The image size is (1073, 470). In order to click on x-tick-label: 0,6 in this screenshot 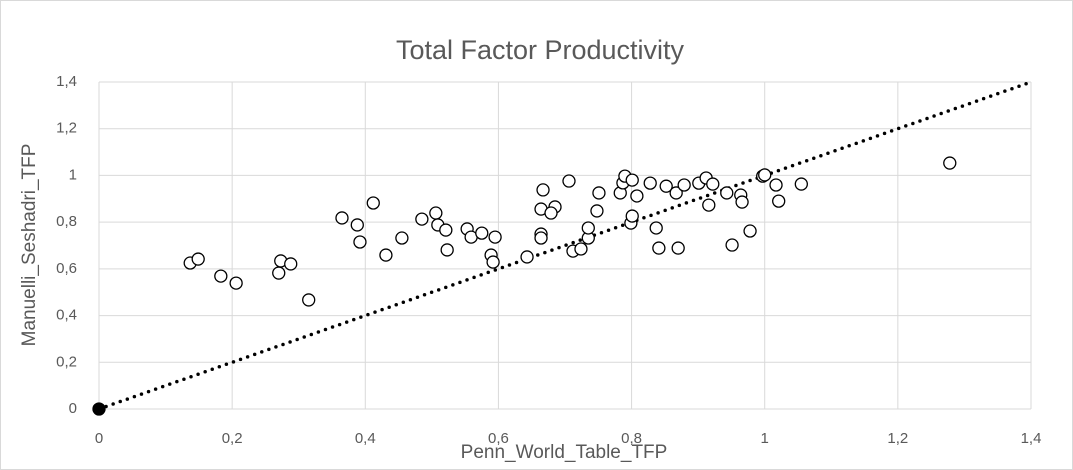, I will do `click(498, 438)`.